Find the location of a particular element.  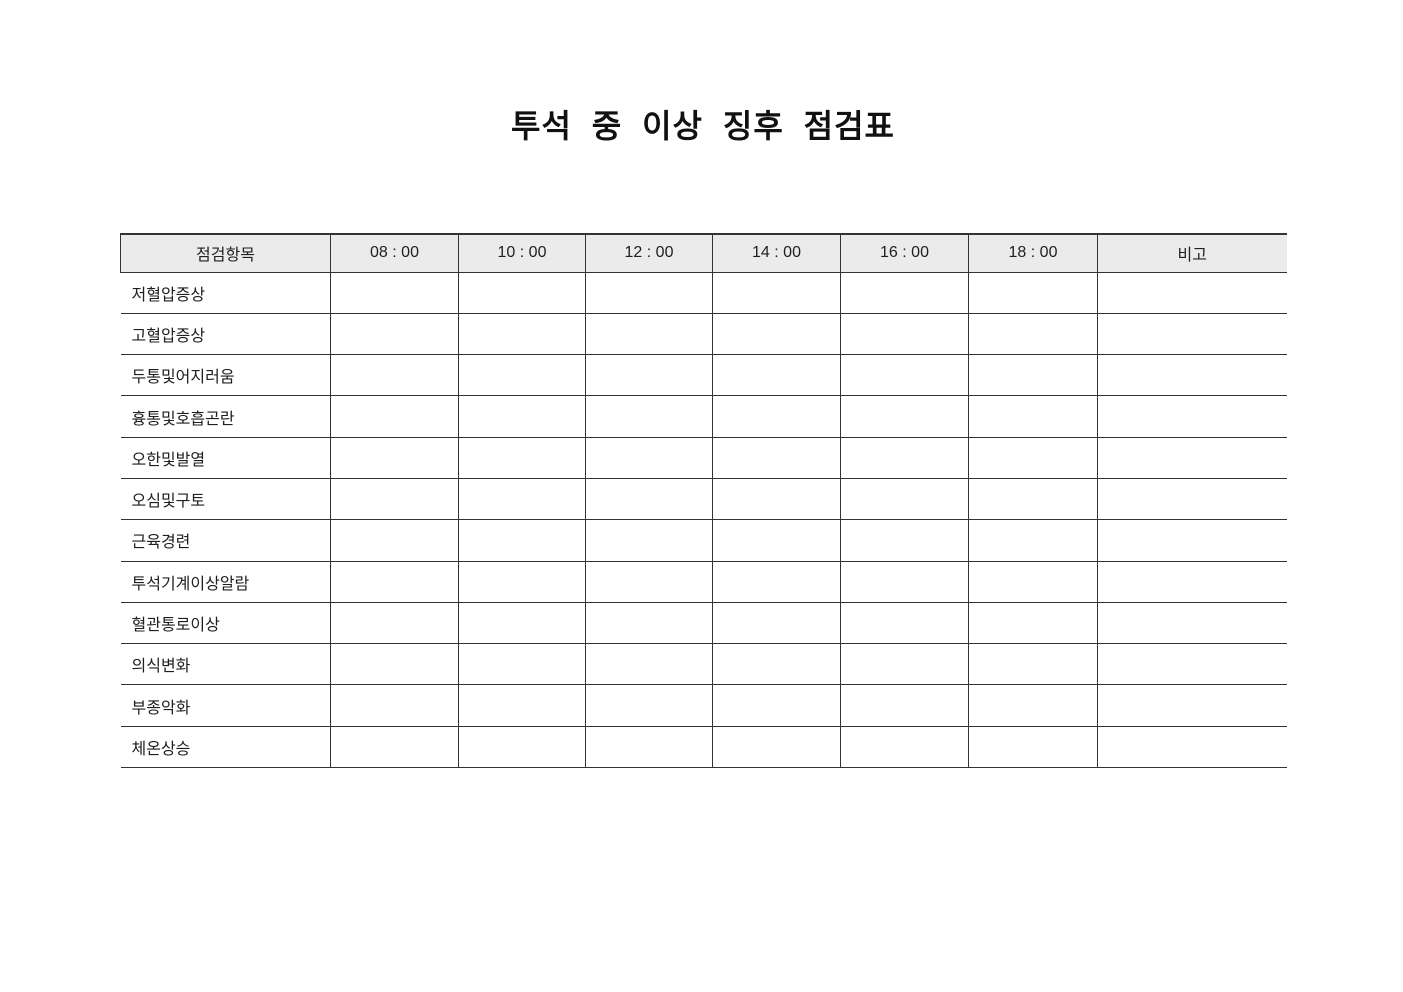

row-label: 고혈압증상 is located at coordinates (225, 334).